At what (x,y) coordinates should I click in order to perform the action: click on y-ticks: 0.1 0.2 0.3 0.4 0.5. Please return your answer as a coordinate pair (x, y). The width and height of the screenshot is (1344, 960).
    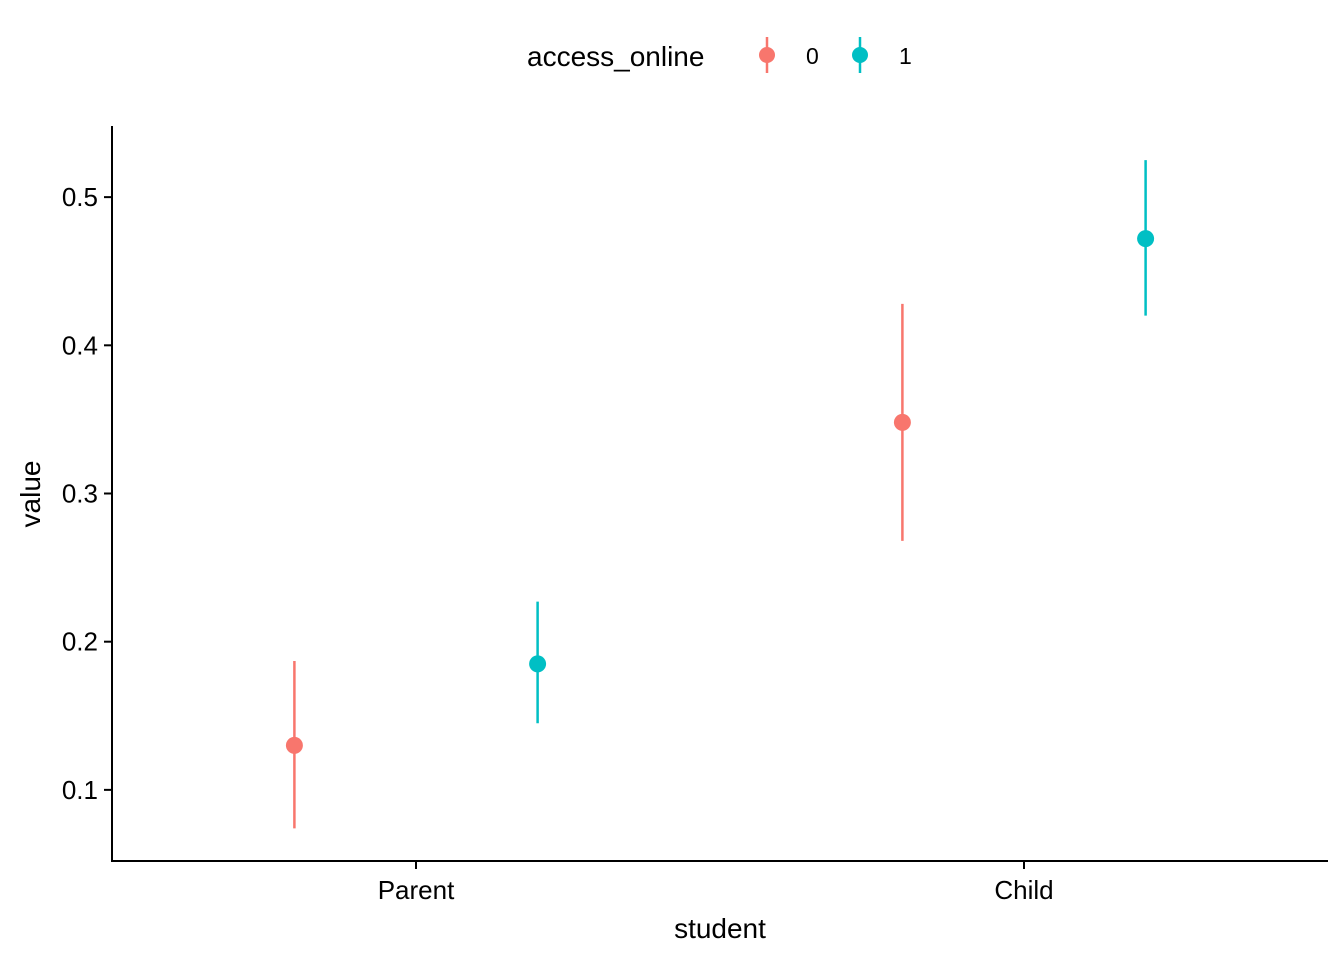
    Looking at the image, I should click on (87, 493).